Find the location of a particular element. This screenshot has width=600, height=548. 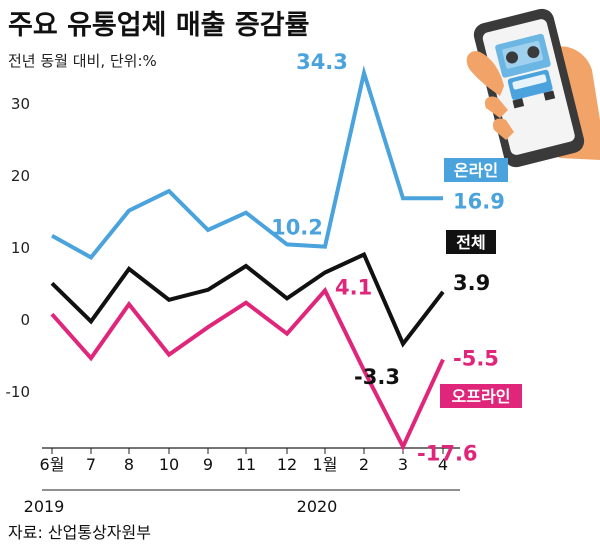

y-tick-label: 30 is located at coordinates (20, 104).